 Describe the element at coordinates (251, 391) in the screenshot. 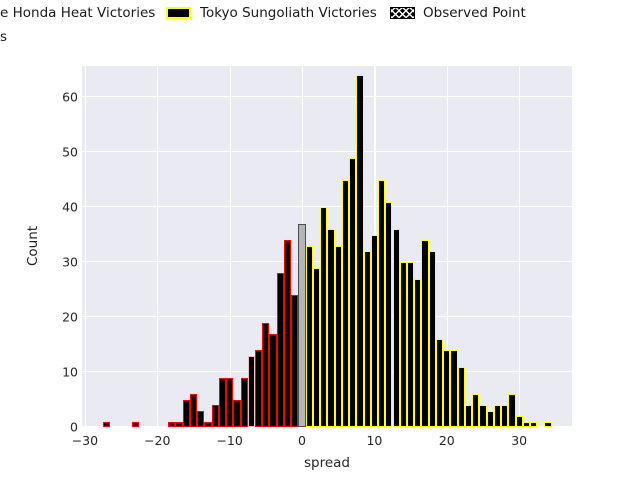

I see `histogram-bar-observed` at that location.